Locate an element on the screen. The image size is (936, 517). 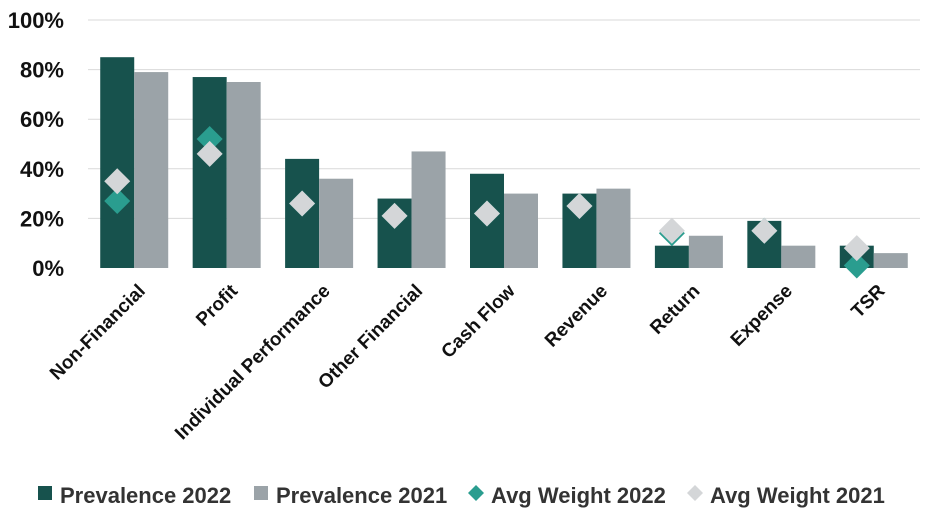
y-tick-label: 100% is located at coordinates (36, 20).